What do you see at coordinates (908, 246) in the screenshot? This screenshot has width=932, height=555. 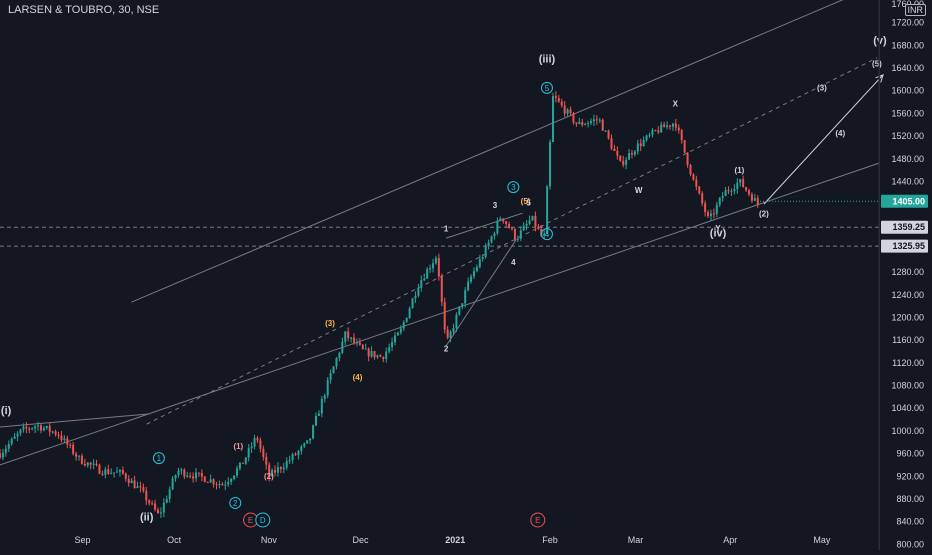 I see `level-price-label: 1325.95` at bounding box center [908, 246].